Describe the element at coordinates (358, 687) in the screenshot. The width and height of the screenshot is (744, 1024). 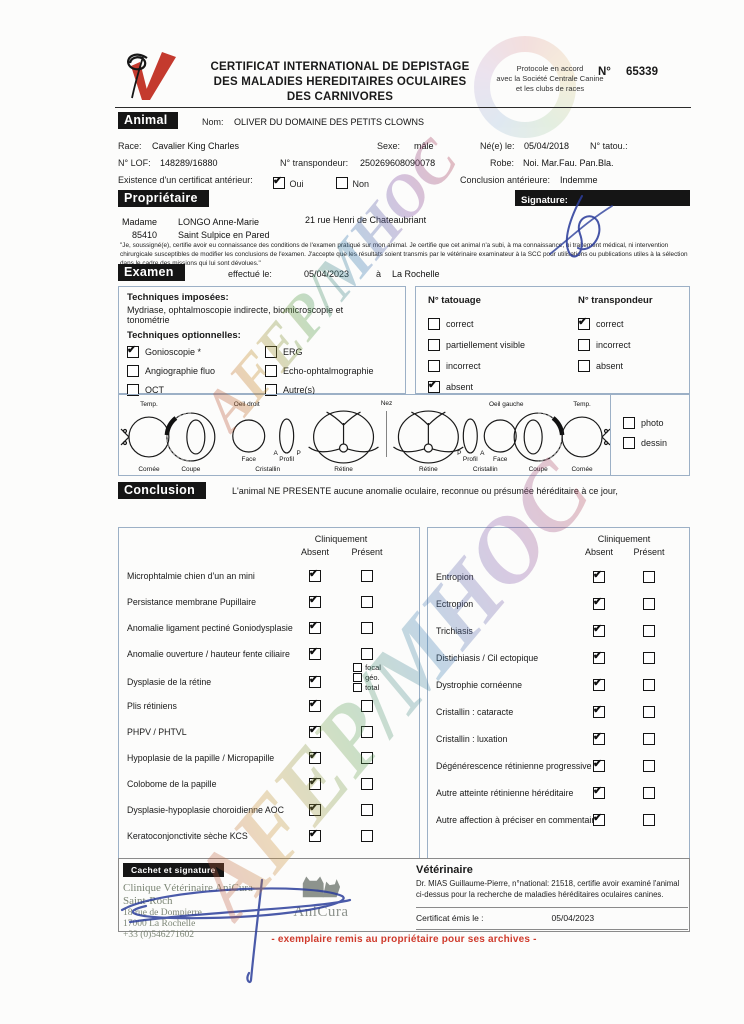
I see `total-checkbox` at that location.